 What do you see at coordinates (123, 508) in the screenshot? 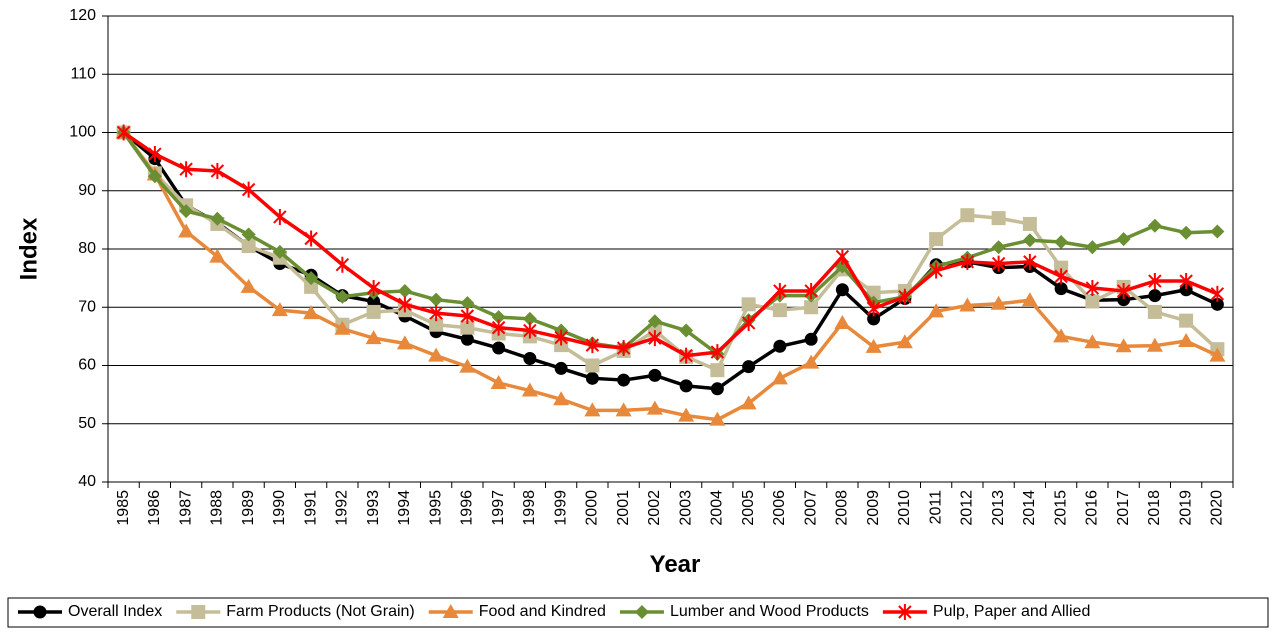
I see `x-tick-label: 1985` at bounding box center [123, 508].